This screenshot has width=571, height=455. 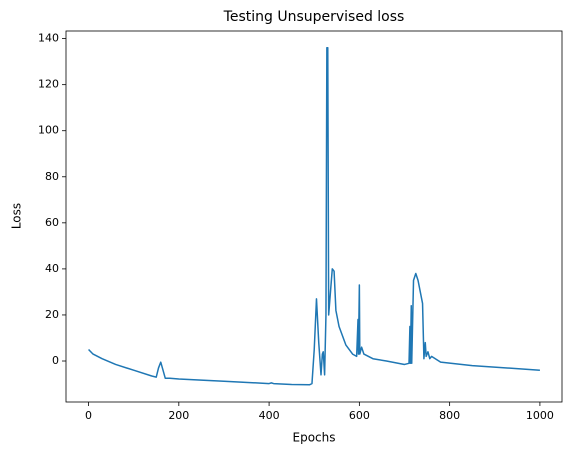 What do you see at coordinates (52, 222) in the screenshot?
I see `y-tick-label: 60` at bounding box center [52, 222].